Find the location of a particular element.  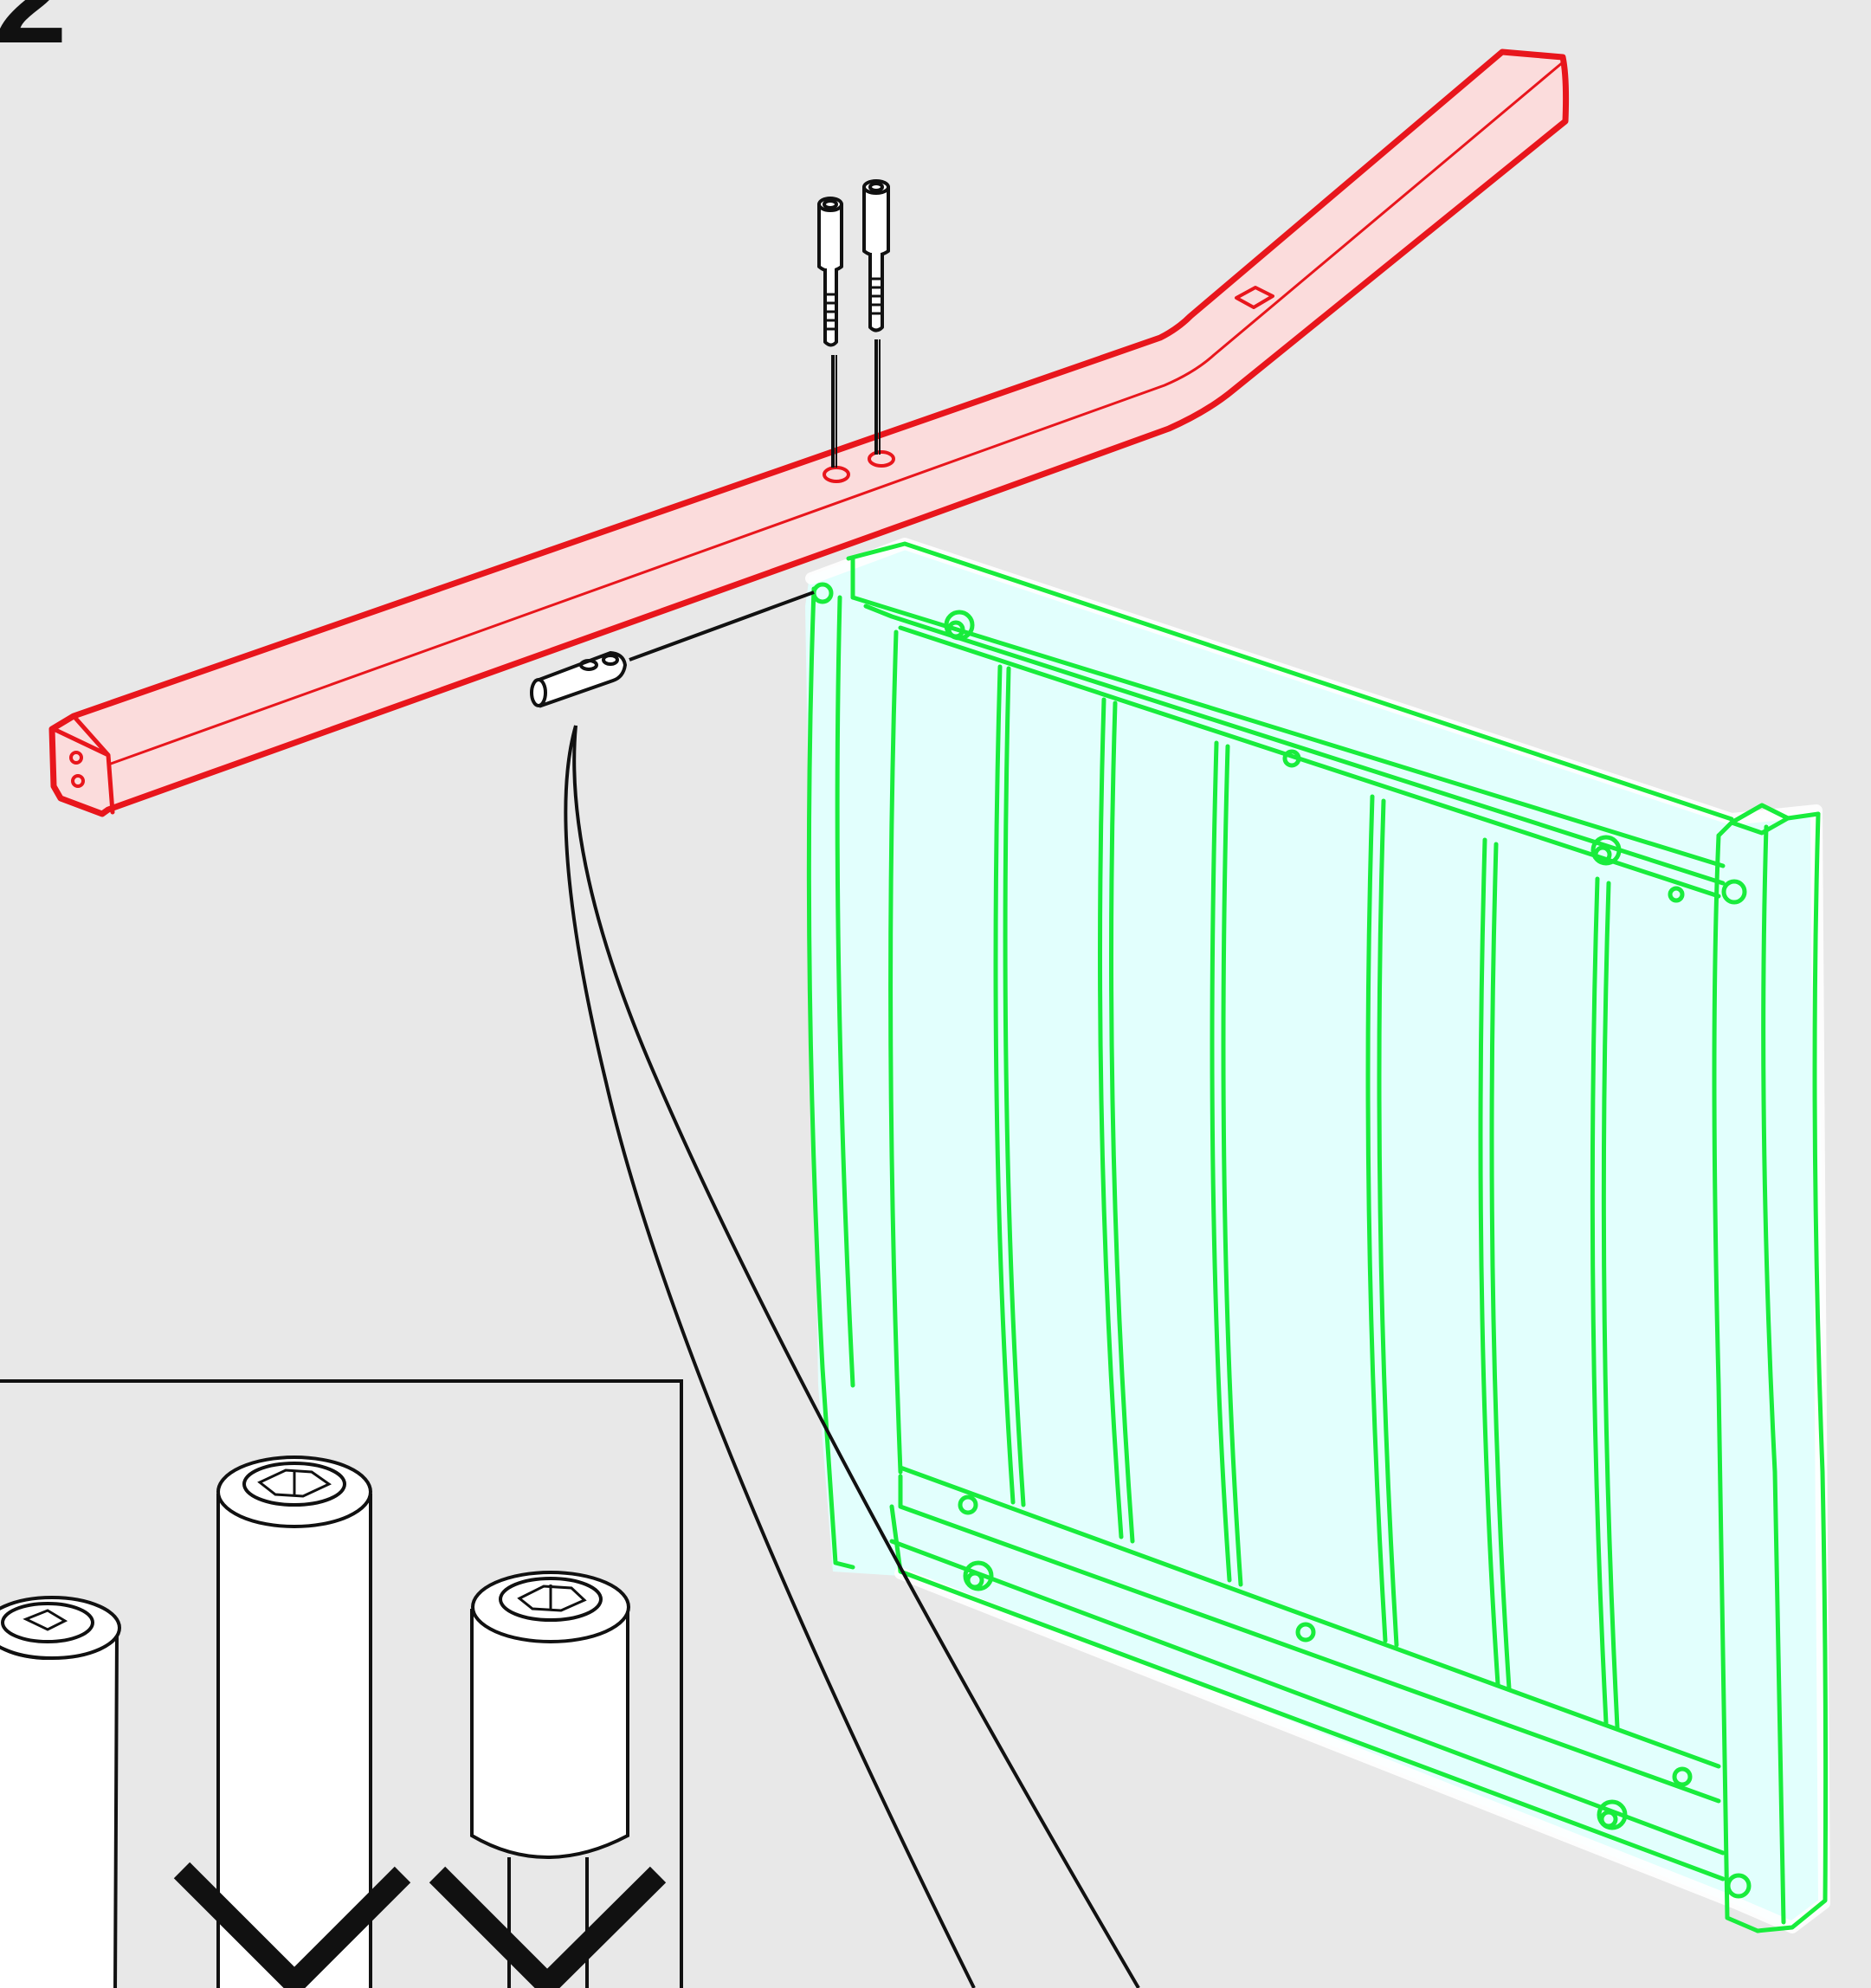

slat-4b is located at coordinates (1232, 1165).